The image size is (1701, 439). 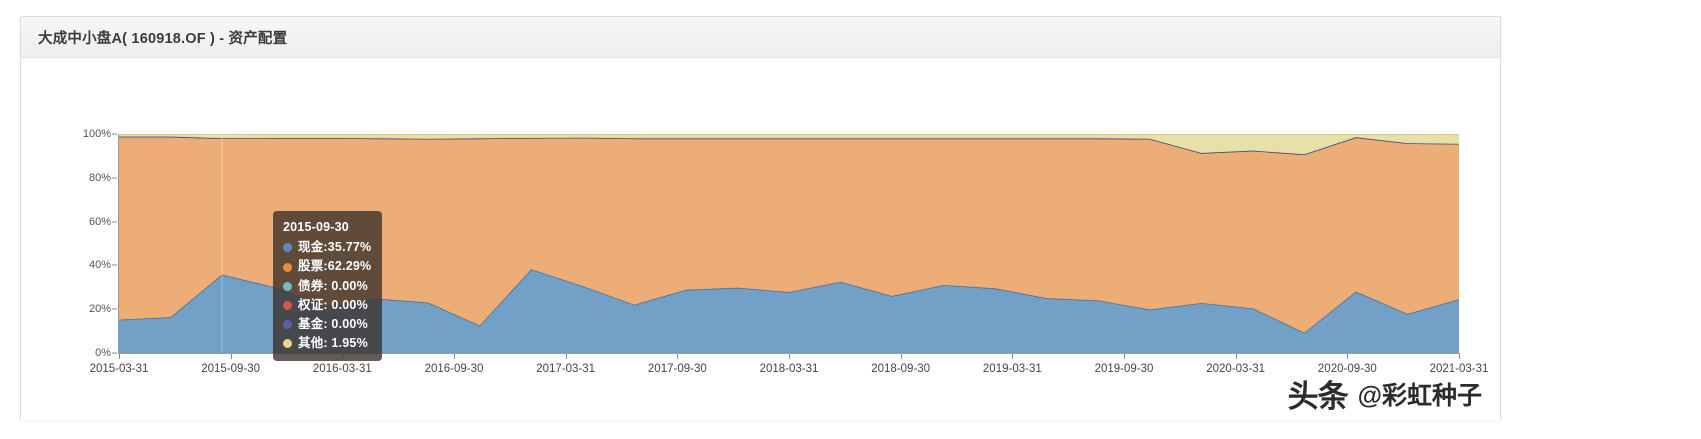 What do you see at coordinates (901, 369) in the screenshot?
I see `x-axis-tick-label: 2018-09-30` at bounding box center [901, 369].